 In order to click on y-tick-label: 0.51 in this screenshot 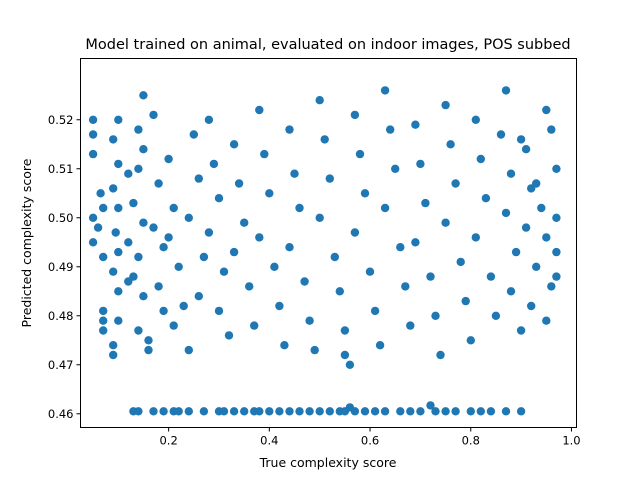, I will do `click(61, 169)`.